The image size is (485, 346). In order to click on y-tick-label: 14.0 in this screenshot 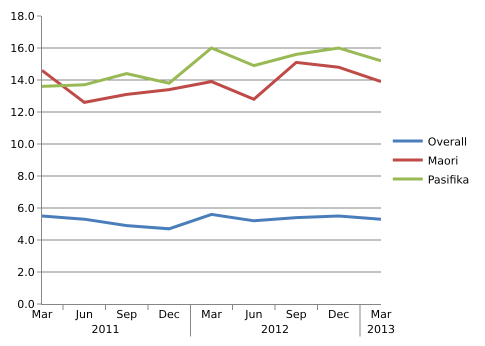, I will do `click(22, 80)`.